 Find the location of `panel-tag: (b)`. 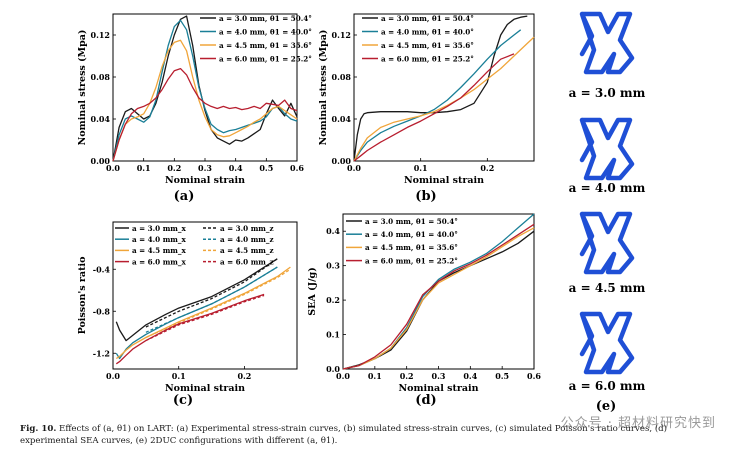

panel-tag: (b) is located at coordinates (425, 196).